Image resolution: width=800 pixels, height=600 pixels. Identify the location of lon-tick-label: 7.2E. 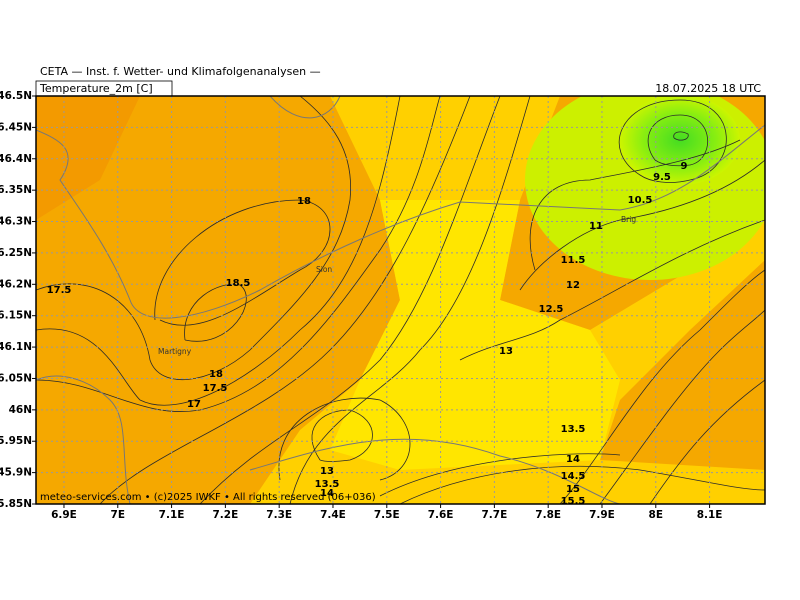
(225, 515).